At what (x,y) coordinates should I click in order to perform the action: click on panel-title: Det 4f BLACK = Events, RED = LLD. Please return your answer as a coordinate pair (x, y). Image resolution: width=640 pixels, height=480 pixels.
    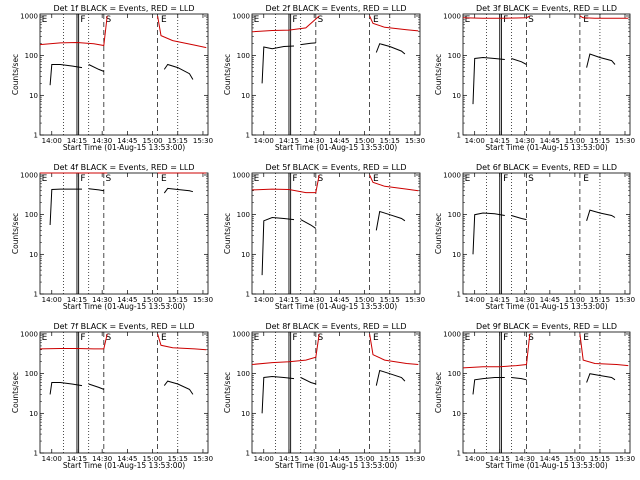
    Looking at the image, I should click on (123, 167).